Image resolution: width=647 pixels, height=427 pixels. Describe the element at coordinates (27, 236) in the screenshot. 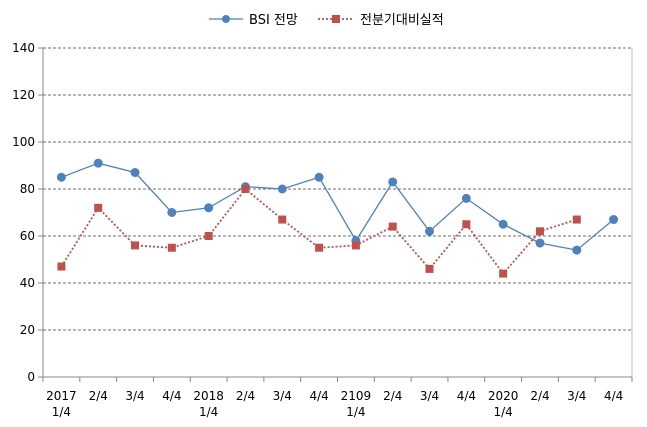

I see `y-tick-label: 60` at that location.